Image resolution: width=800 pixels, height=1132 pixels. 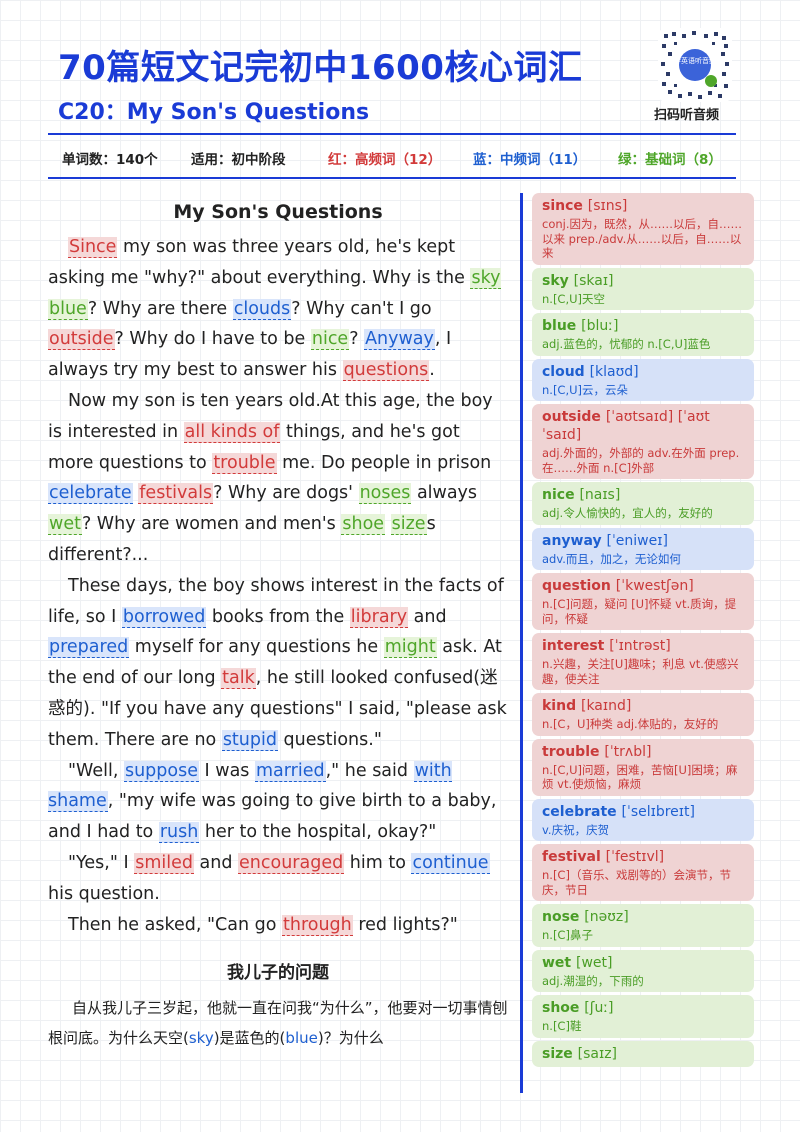 I want to click on vocab-phonetic: [ˈtrʌbl], so click(x=628, y=751).